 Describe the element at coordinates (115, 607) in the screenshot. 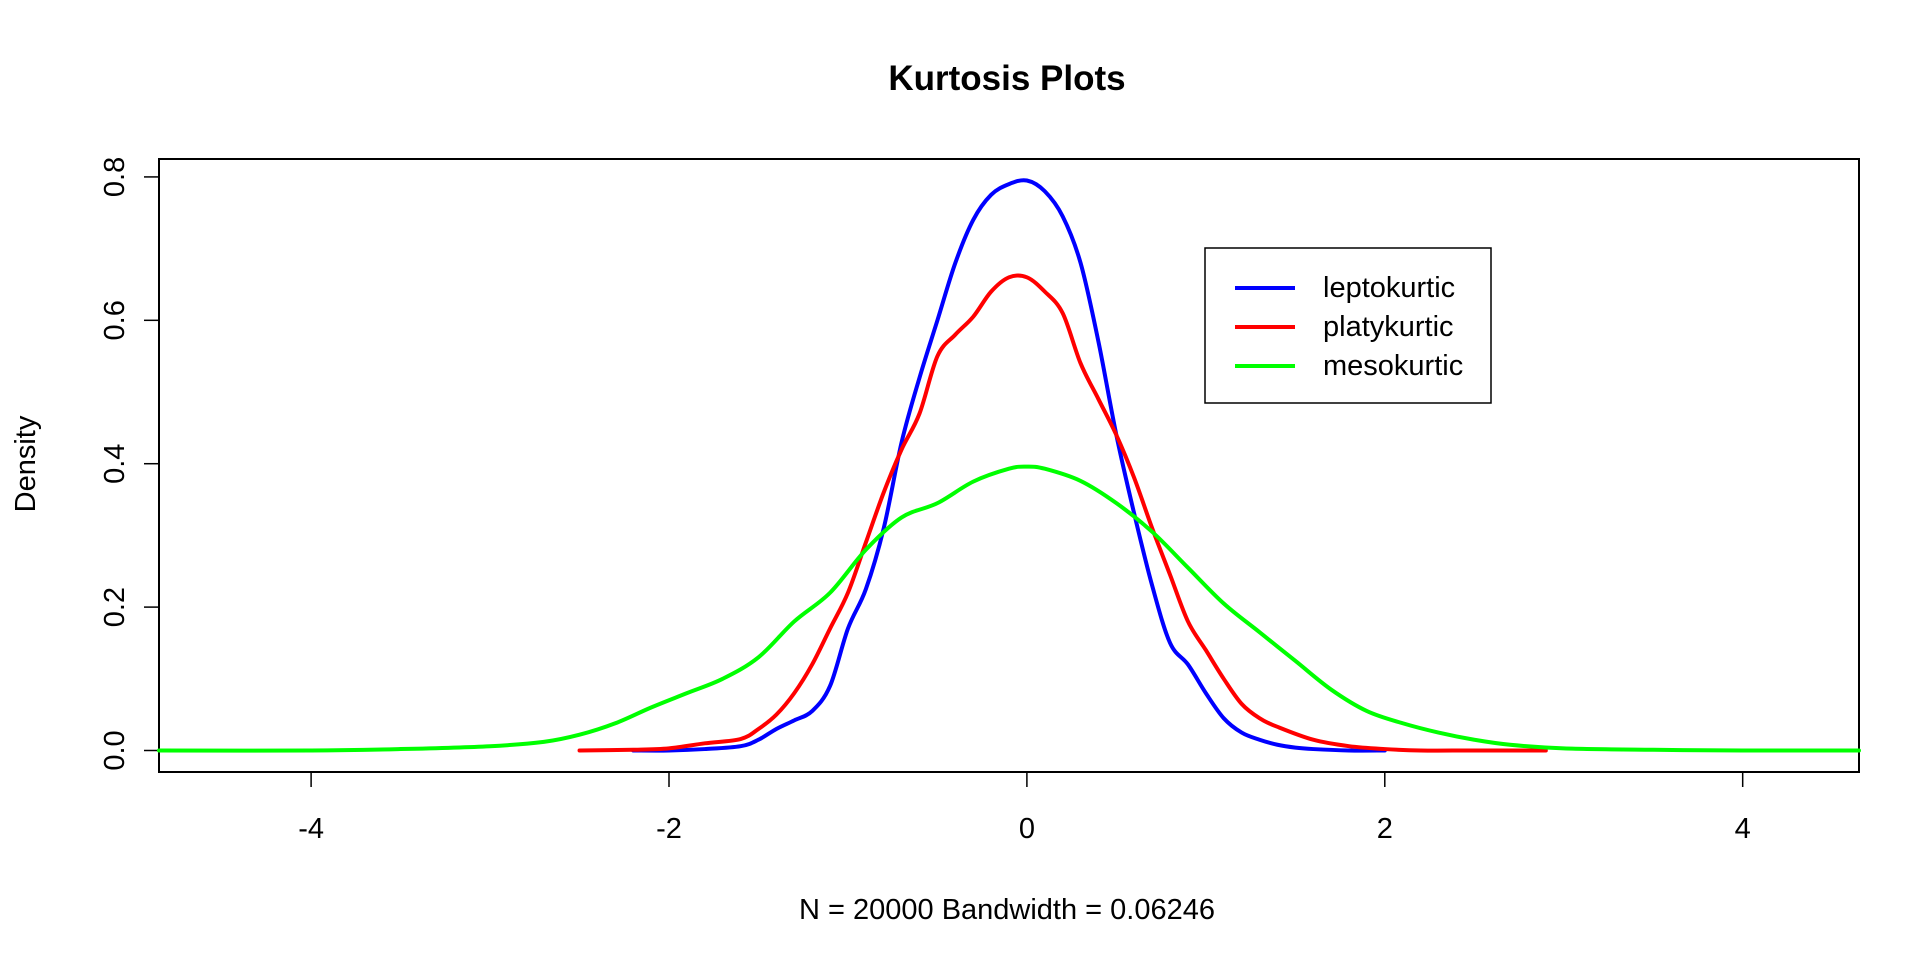

I see `y-tick-label: 0.2` at that location.